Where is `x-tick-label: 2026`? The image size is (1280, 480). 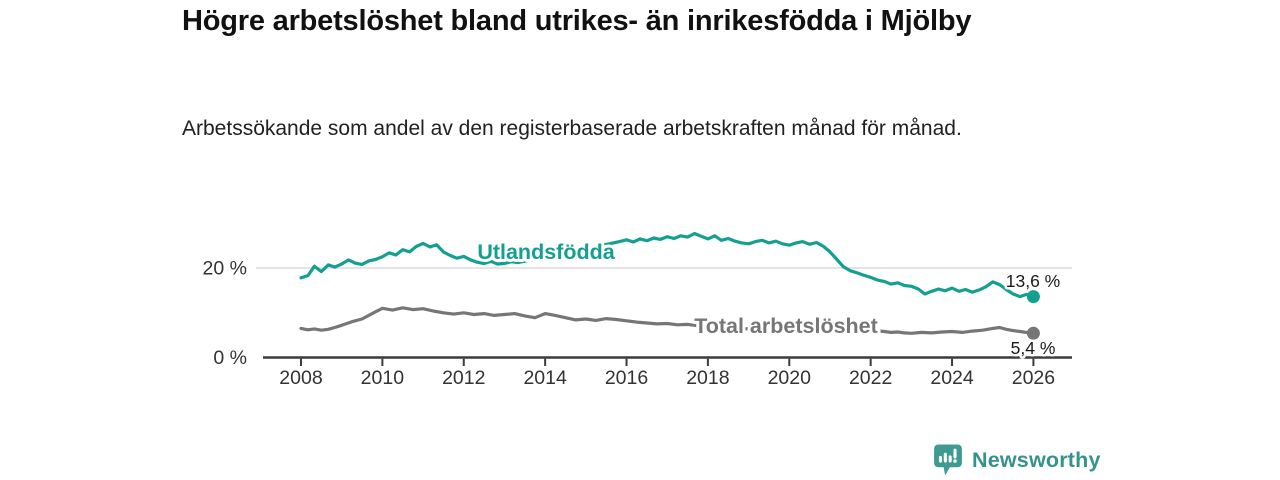
x-tick-label: 2026 is located at coordinates (1033, 378).